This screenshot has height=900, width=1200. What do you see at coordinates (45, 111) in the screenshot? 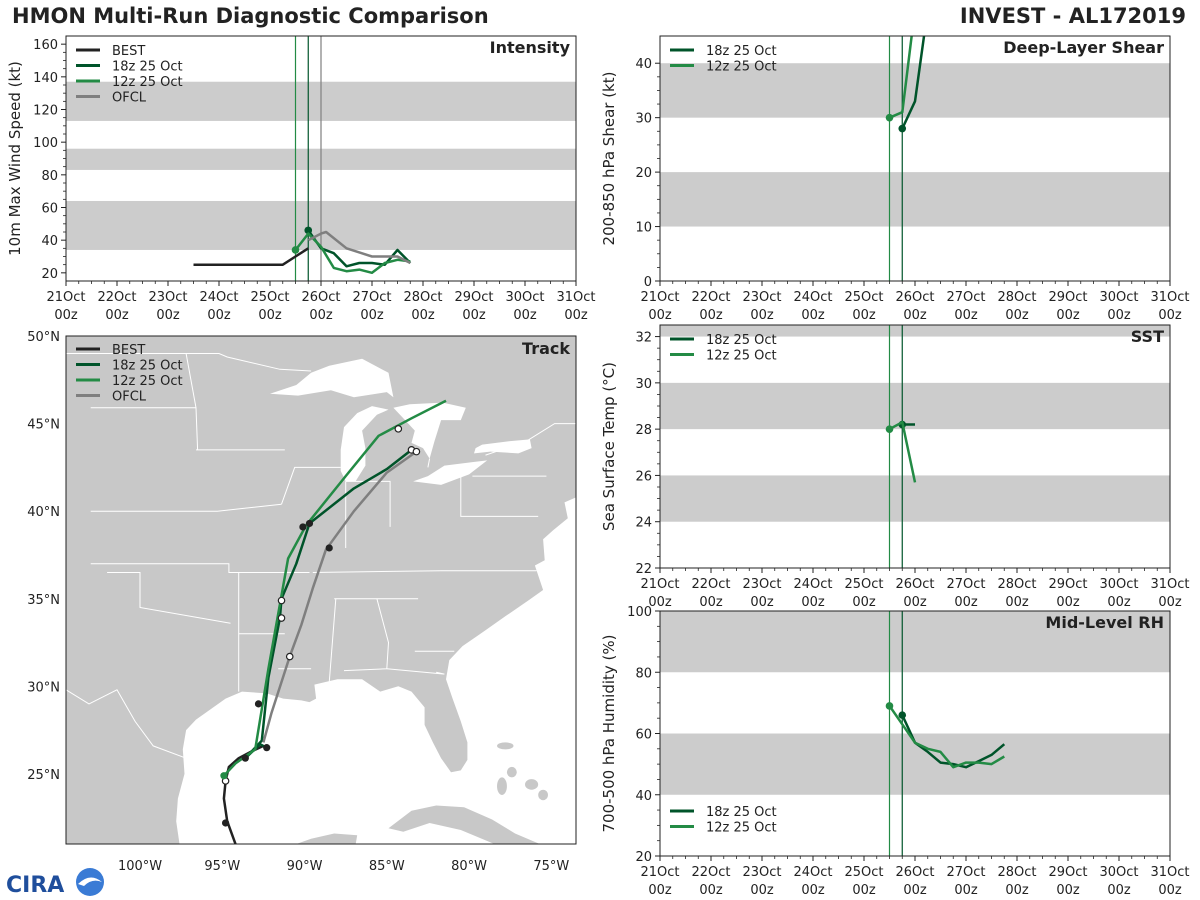
I see `intensity-ytick-label-5: 120` at bounding box center [45, 111].